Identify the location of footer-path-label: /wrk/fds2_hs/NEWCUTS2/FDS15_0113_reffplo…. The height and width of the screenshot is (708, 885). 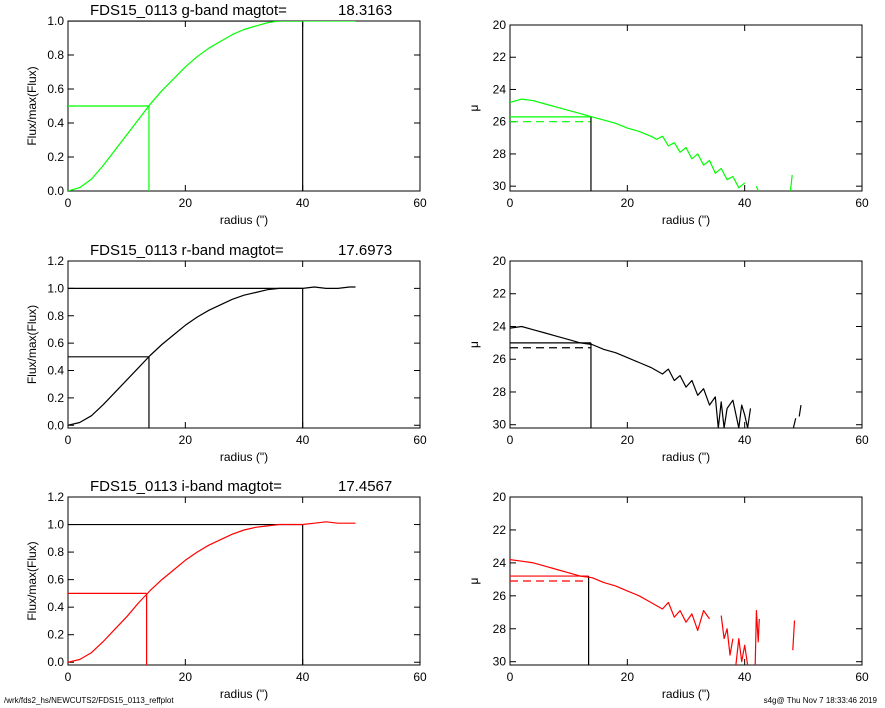
(89, 700).